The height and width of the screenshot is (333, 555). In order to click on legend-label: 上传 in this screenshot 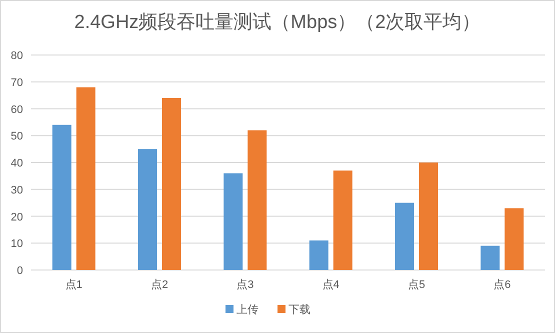, I will do `click(247, 309)`.